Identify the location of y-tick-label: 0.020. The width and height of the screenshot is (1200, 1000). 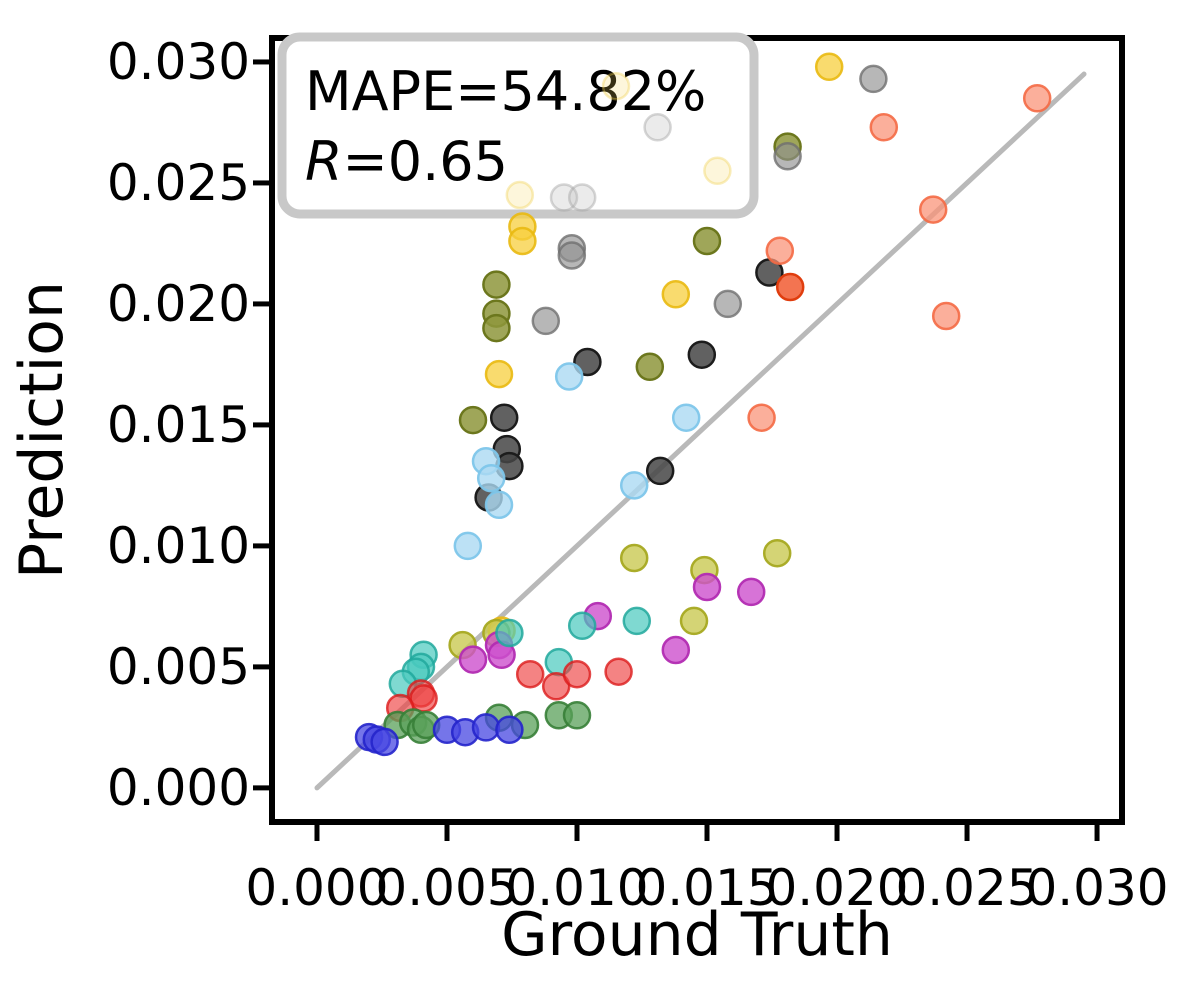
(178, 304).